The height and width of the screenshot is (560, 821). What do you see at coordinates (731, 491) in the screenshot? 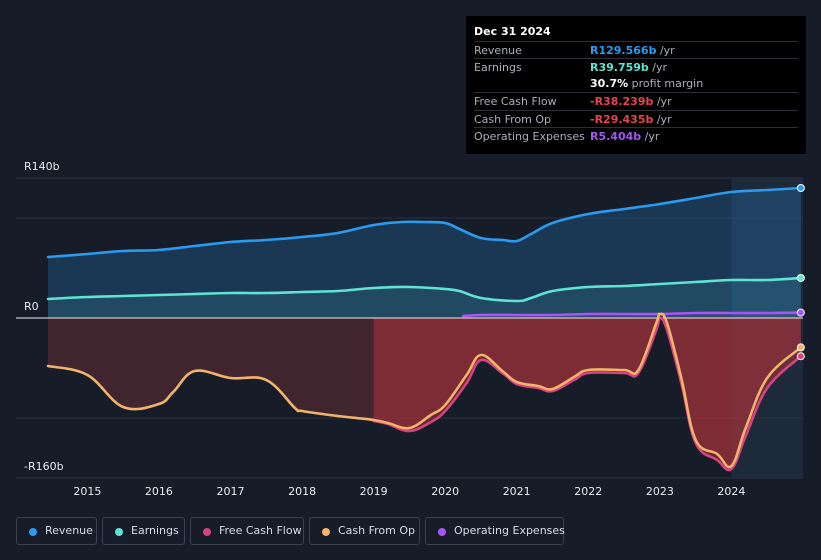
I see `x-tick-label: 2024` at bounding box center [731, 491].